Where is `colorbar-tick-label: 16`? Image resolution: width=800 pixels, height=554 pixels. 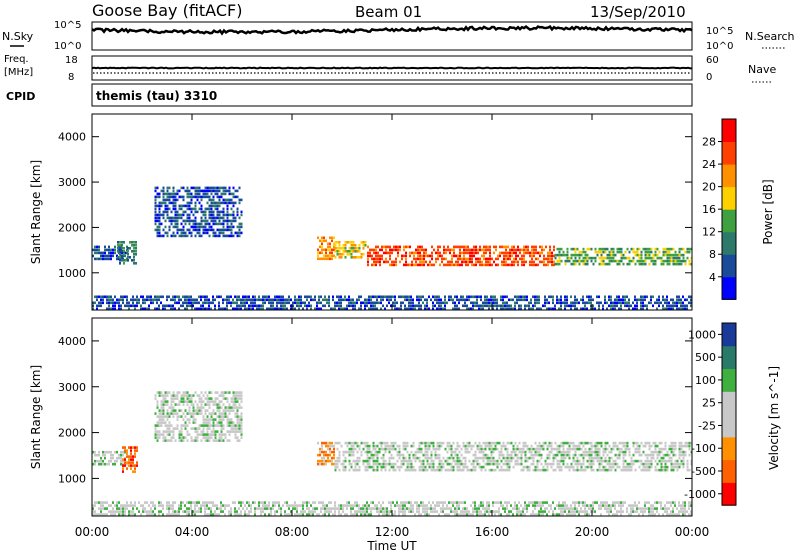
colorbar-tick-label: 16 is located at coordinates (709, 209).